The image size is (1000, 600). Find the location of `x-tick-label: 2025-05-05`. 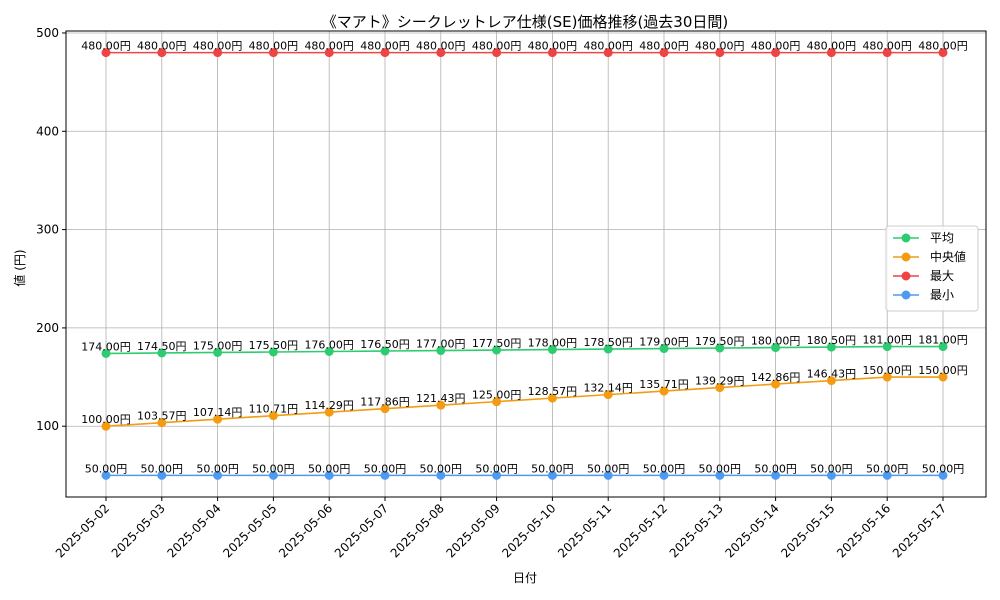

x-tick-label: 2025-05-05 is located at coordinates (249, 530).